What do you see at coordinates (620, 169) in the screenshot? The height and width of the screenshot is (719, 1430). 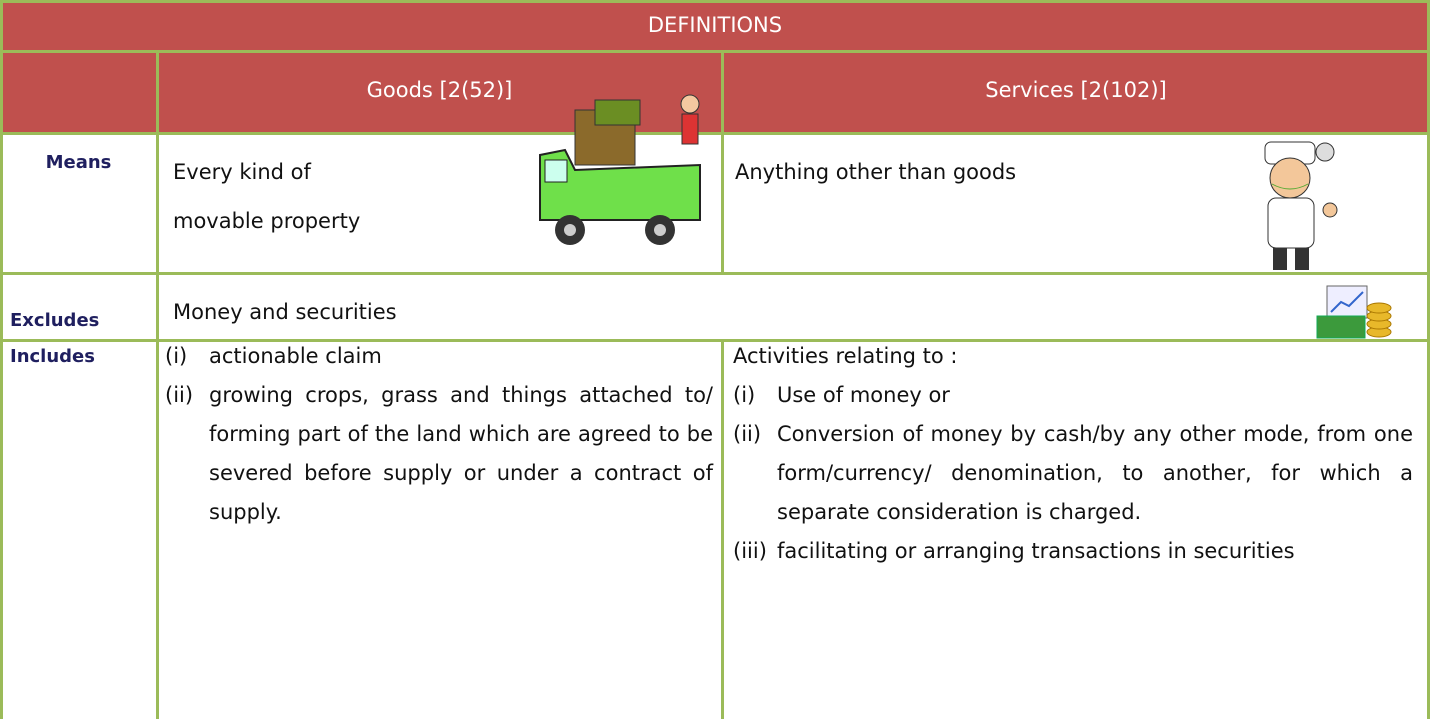 I see `truck-illustration` at bounding box center [620, 169].